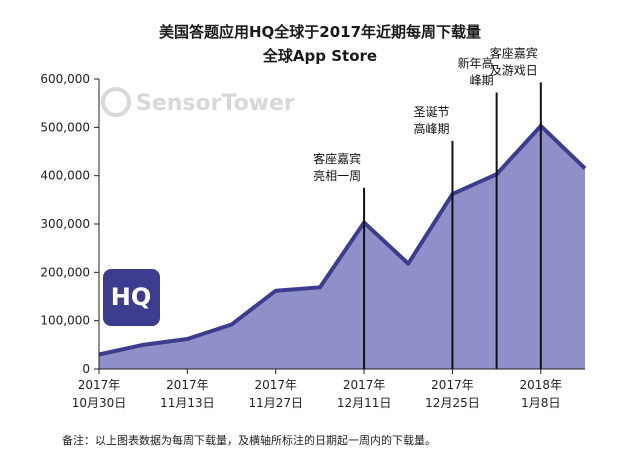 The width and height of the screenshot is (641, 464). Describe the element at coordinates (540, 403) in the screenshot. I see `x-tick-label: 1月8日` at that location.